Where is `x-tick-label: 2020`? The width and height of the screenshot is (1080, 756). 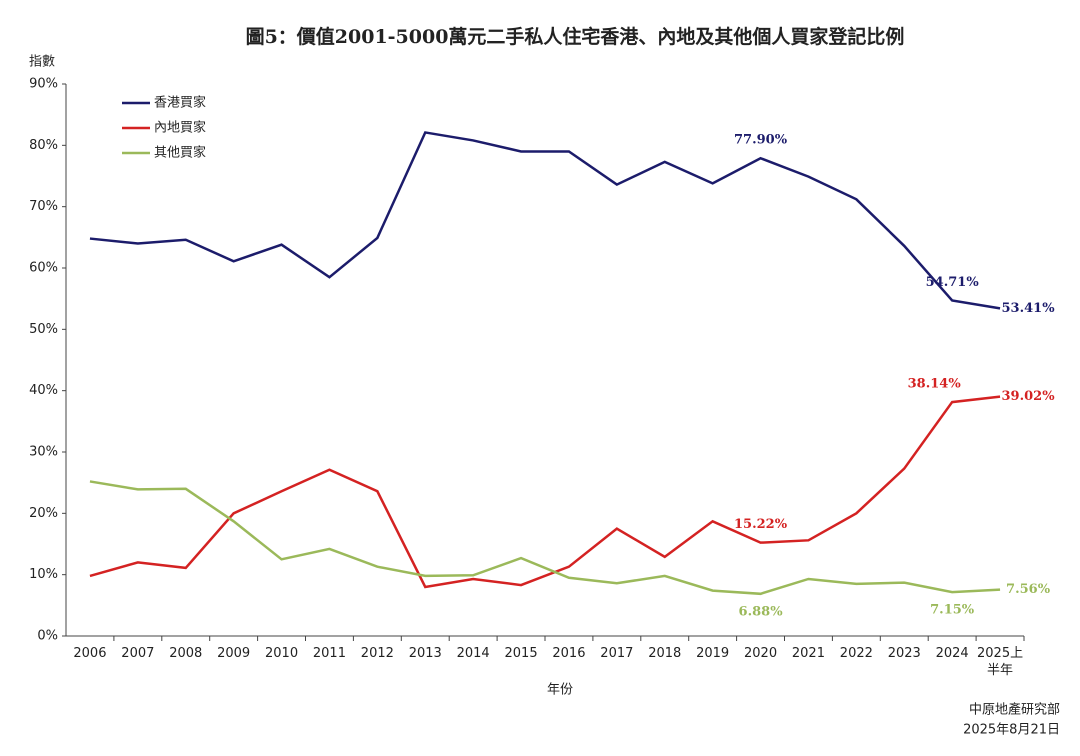 x-tick-label: 2020 is located at coordinates (761, 653).